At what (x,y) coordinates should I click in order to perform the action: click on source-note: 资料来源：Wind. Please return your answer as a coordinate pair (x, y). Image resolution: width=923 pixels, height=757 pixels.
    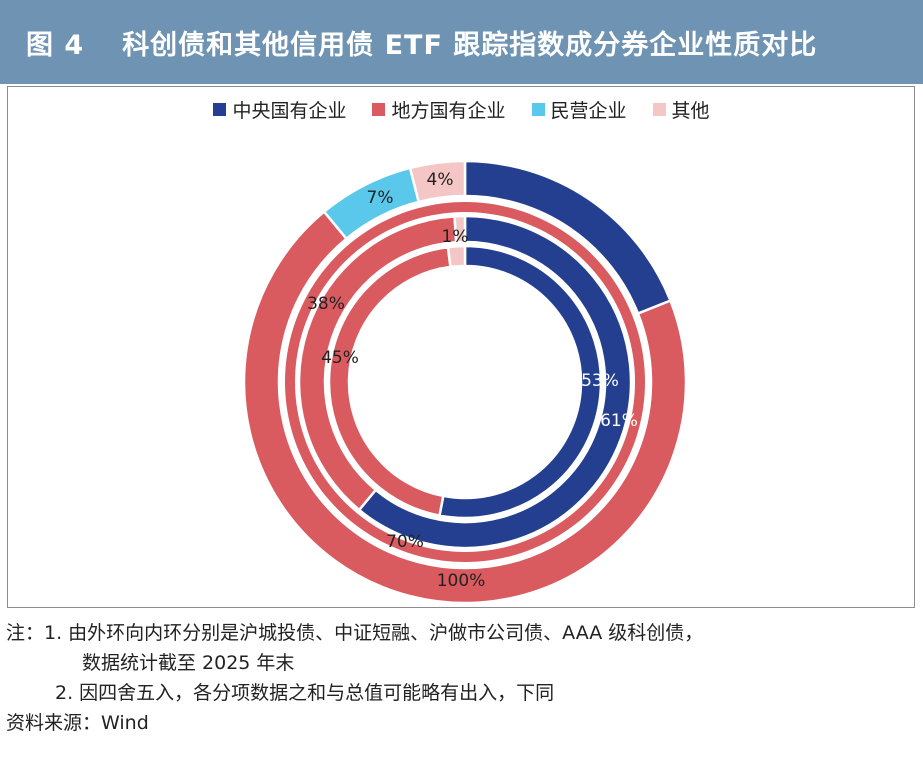
    Looking at the image, I should click on (77, 723).